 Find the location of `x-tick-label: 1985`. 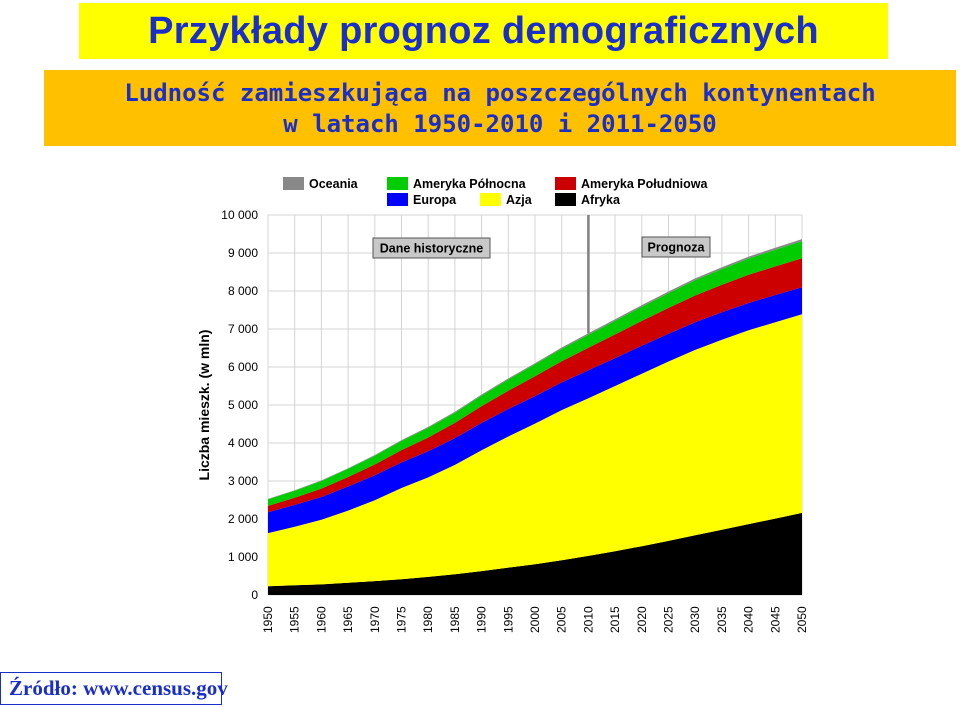

x-tick-label: 1985 is located at coordinates (455, 619).